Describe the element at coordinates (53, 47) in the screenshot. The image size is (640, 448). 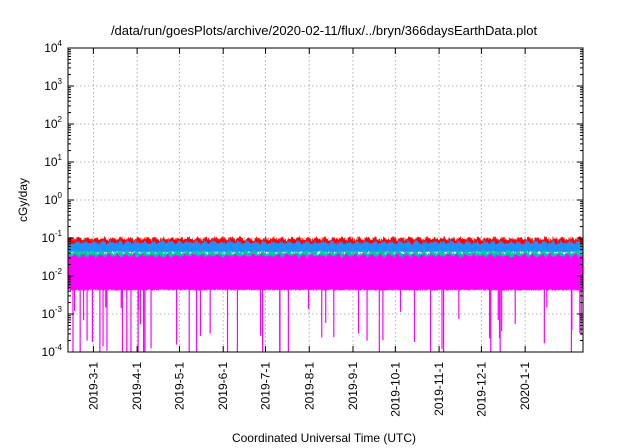
I see `y-tick-label: 10⁴` at that location.